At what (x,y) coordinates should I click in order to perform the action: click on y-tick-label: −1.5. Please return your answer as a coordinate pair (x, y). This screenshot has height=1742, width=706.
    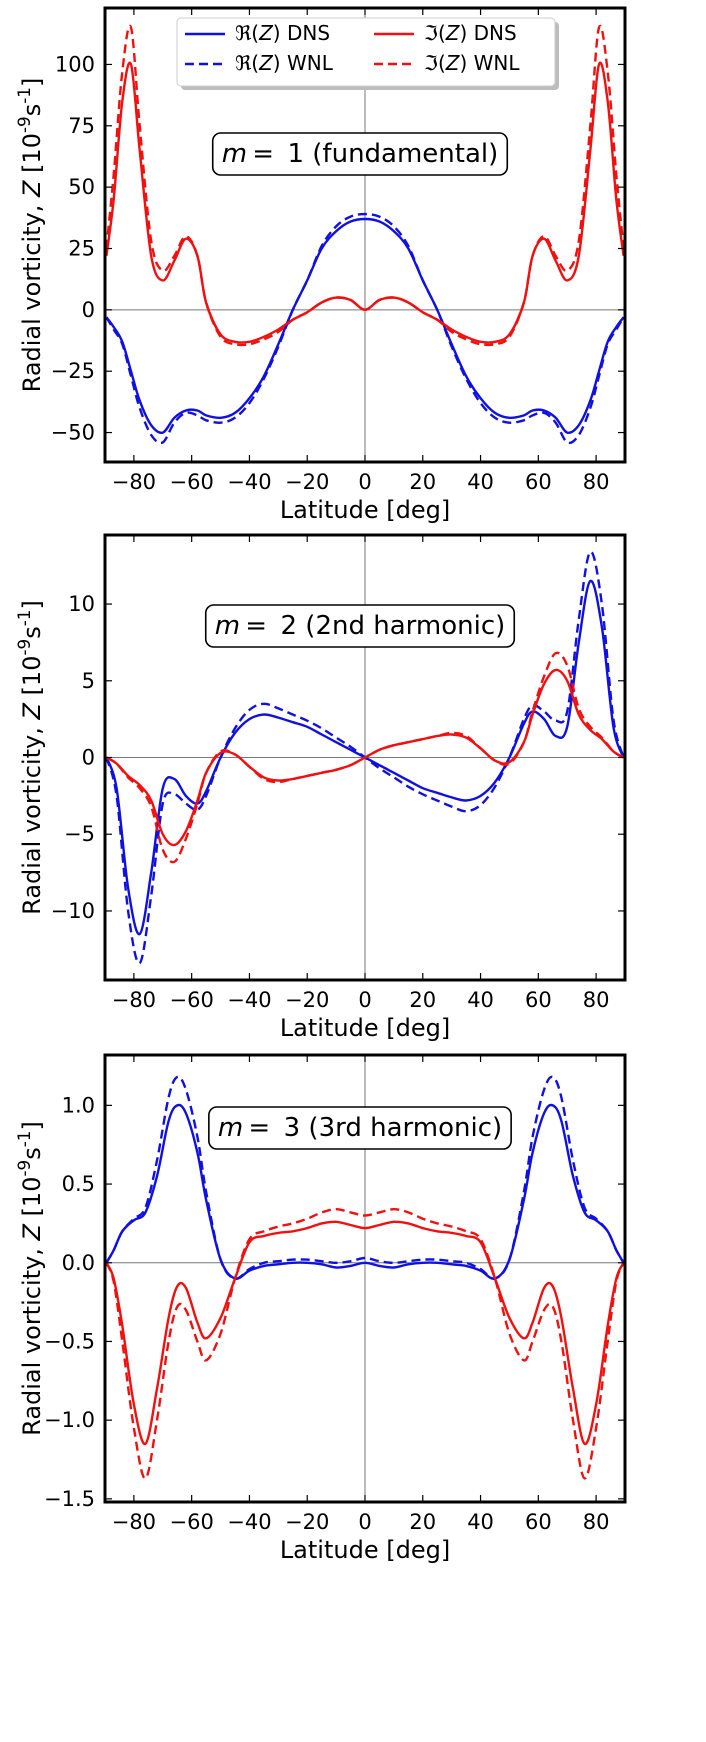
    Looking at the image, I should click on (69, 1499).